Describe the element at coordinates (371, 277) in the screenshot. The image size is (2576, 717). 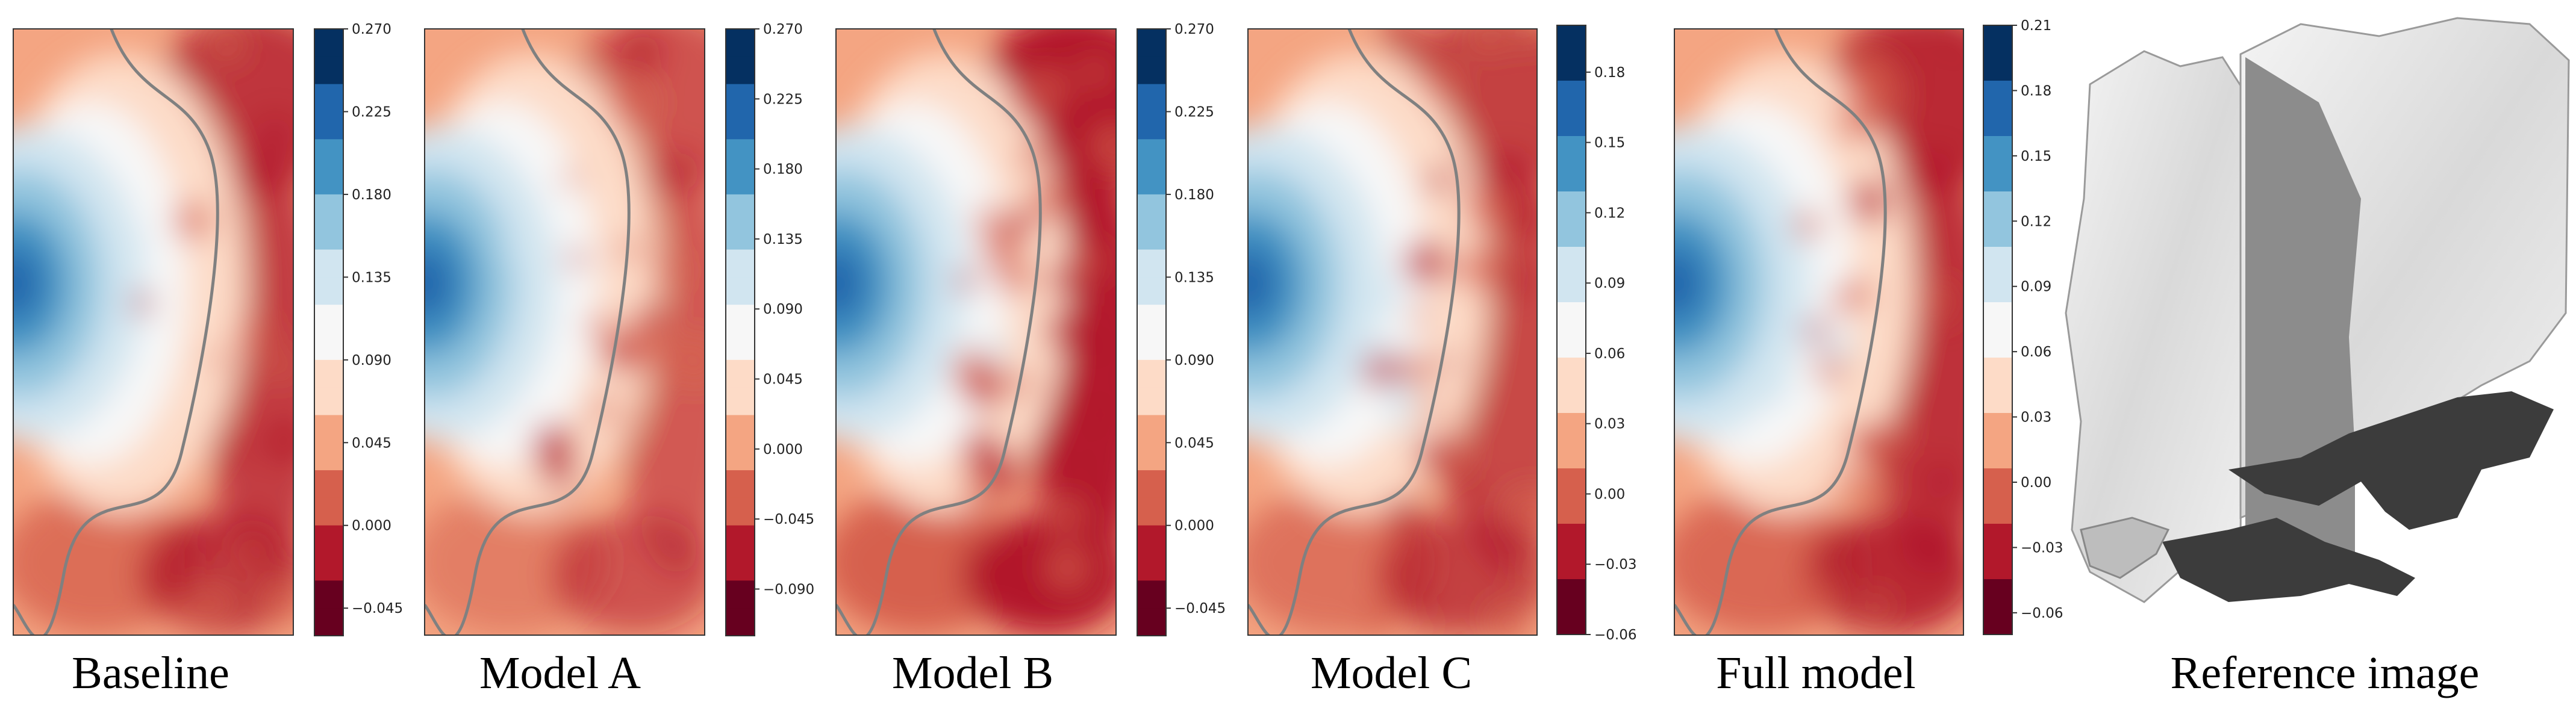
I see `colorbar-tick-label: 0.135` at that location.